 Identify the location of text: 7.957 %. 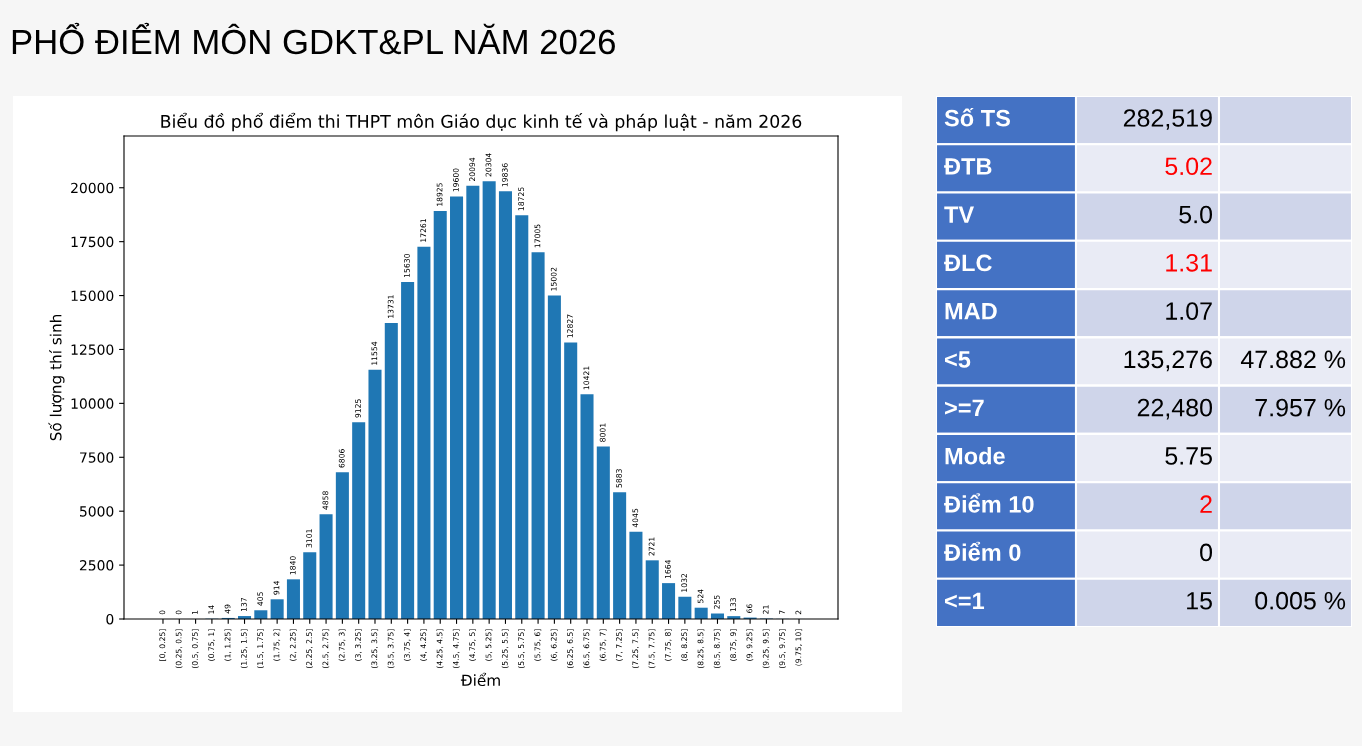
(1300, 407).